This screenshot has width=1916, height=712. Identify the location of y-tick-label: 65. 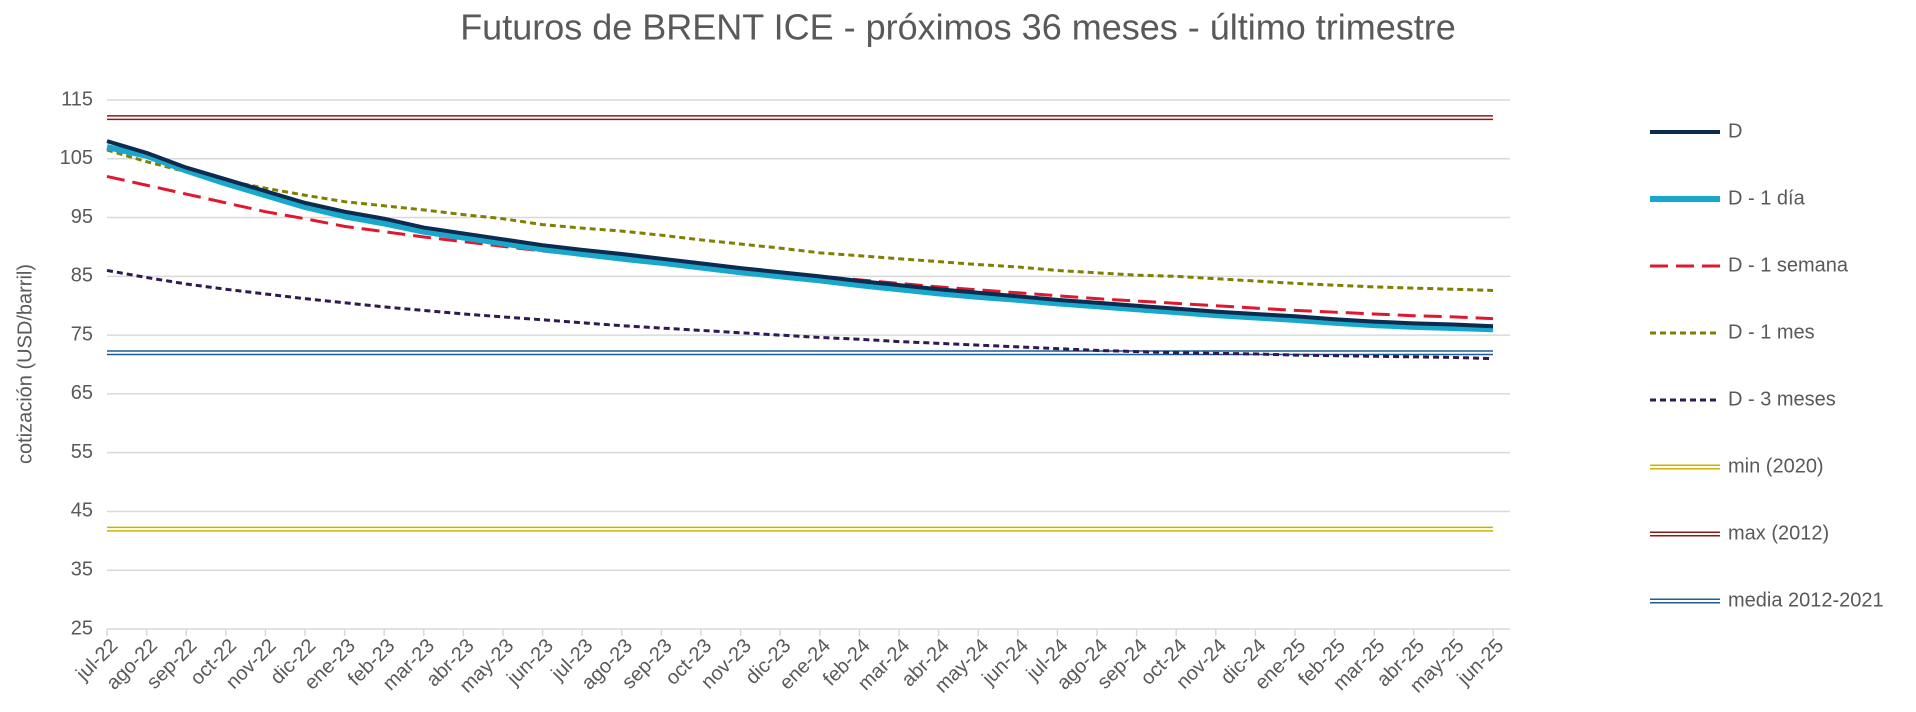
(82, 393).